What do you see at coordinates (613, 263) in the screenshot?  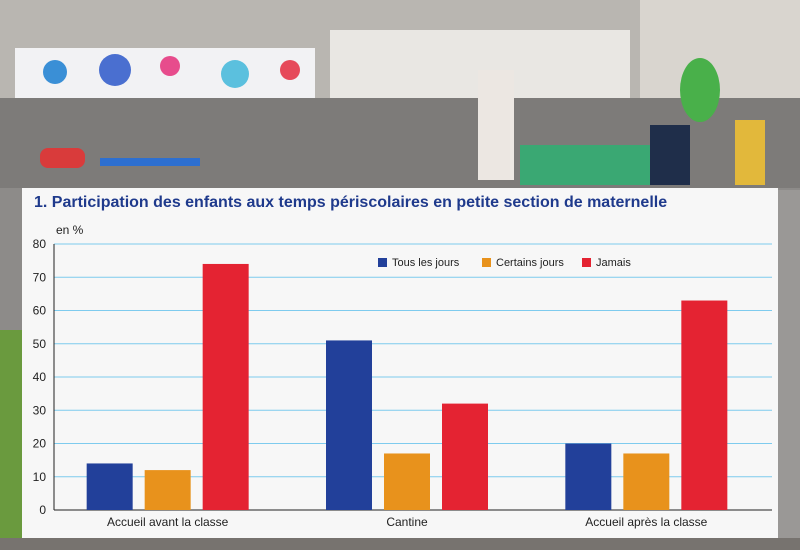 I see `legend-label: Jamais` at bounding box center [613, 263].